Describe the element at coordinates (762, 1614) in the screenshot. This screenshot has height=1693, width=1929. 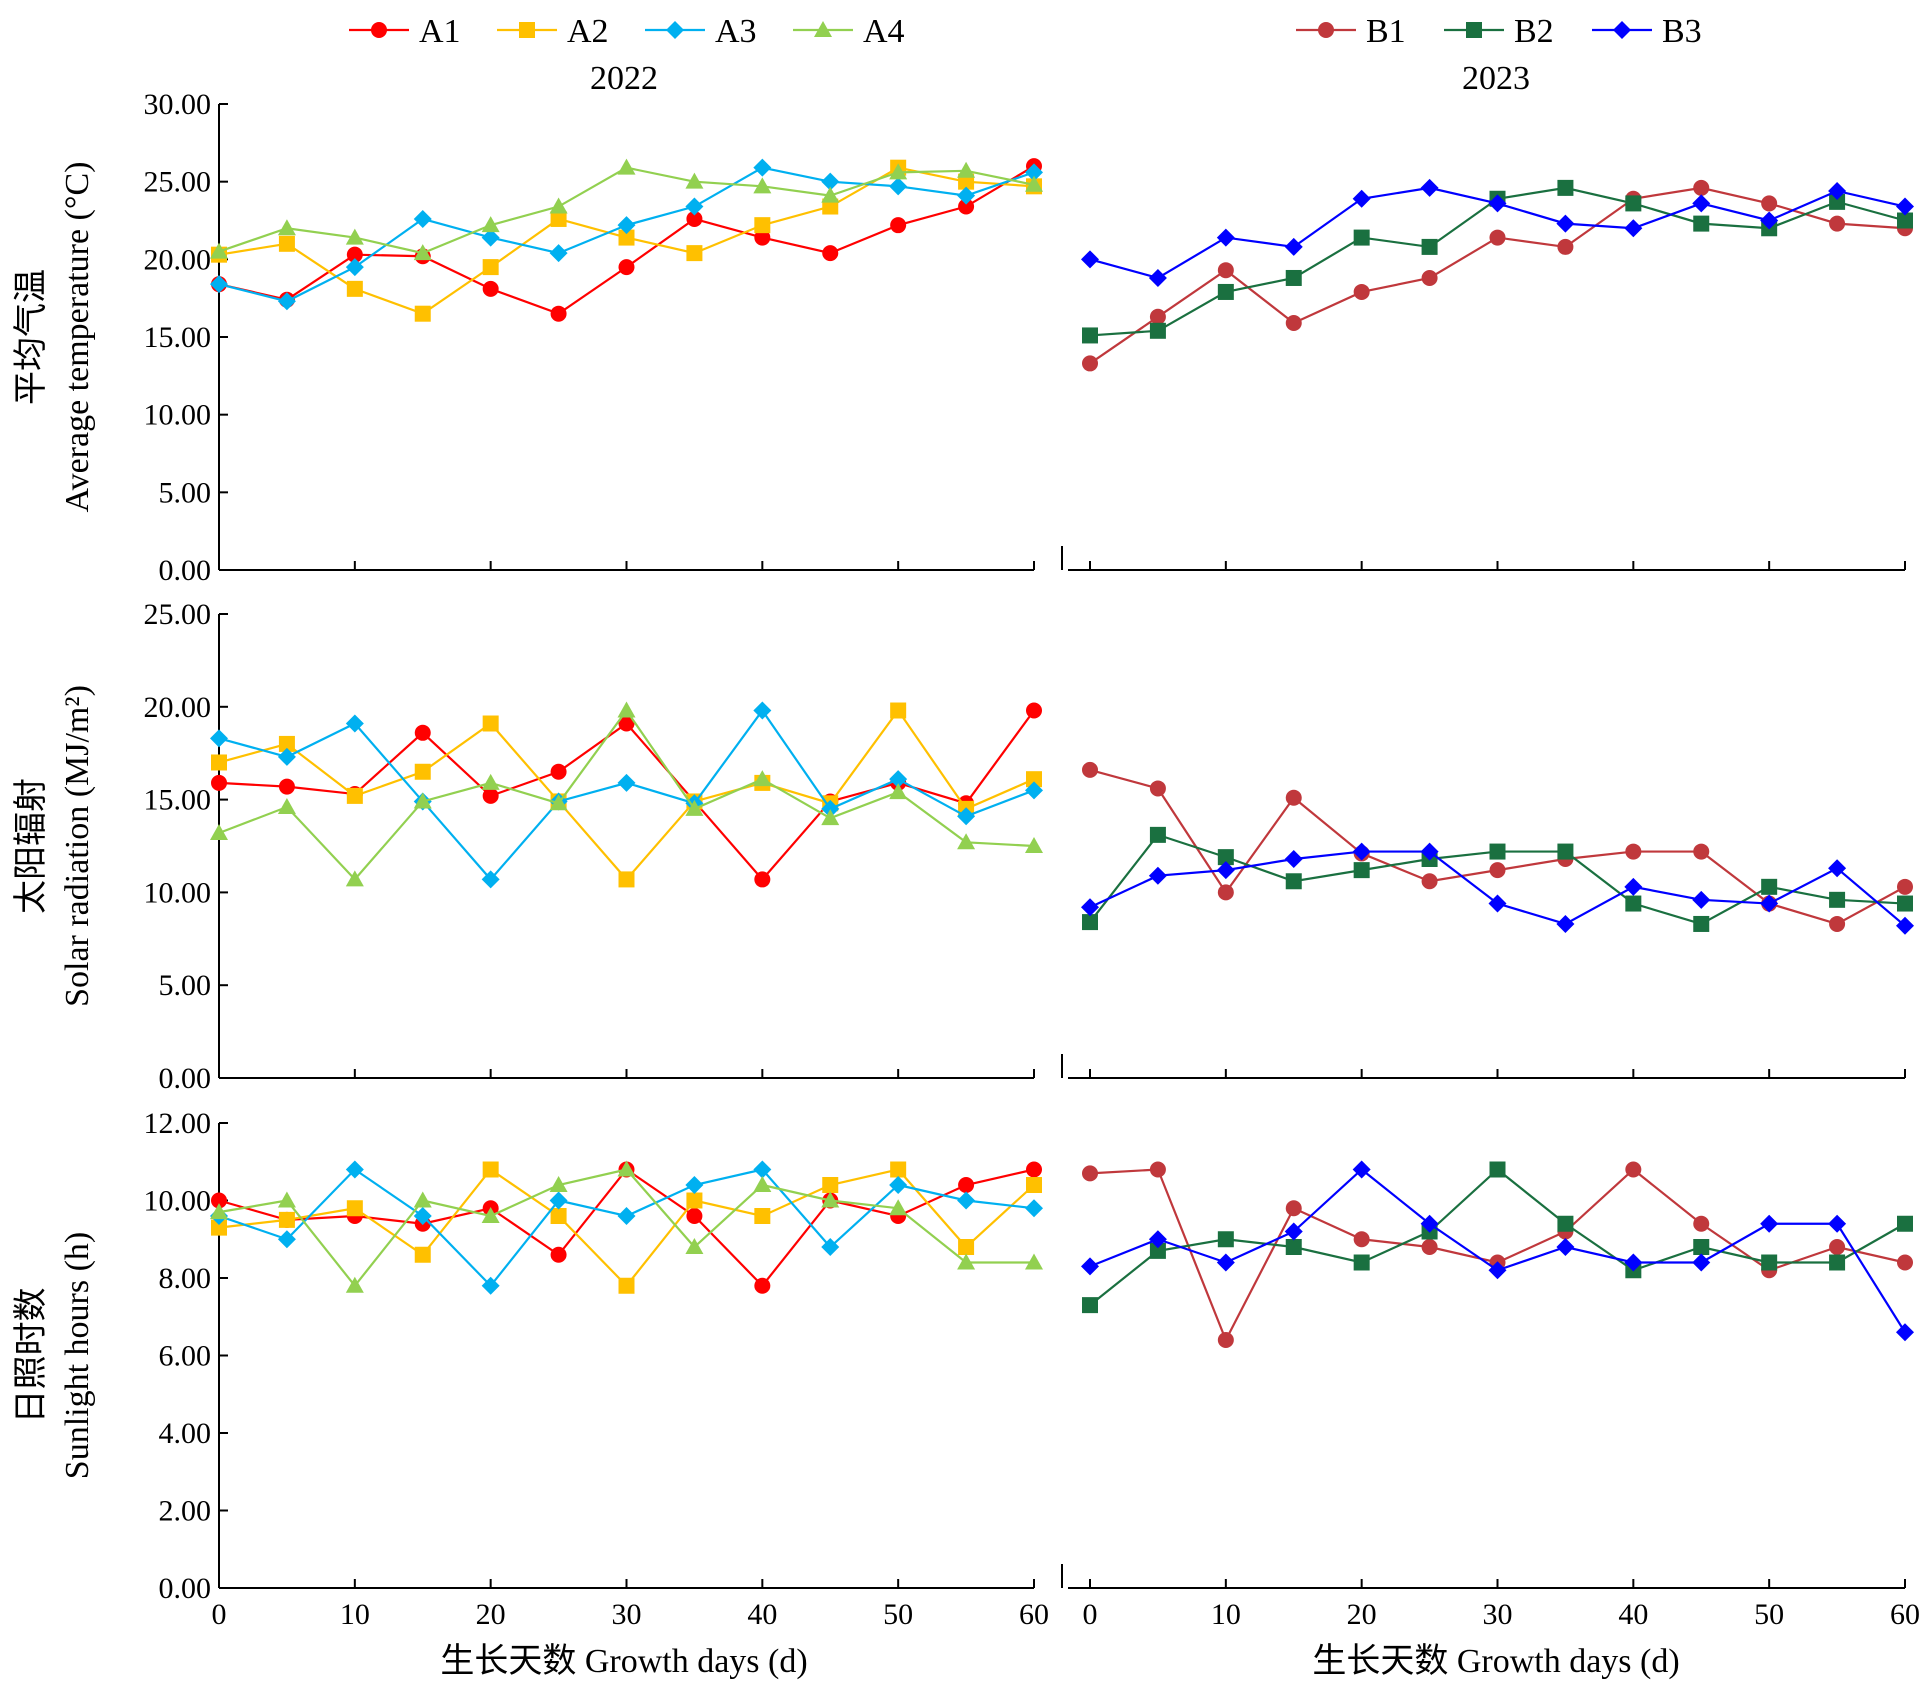
I see `x-tick-label: 40` at that location.